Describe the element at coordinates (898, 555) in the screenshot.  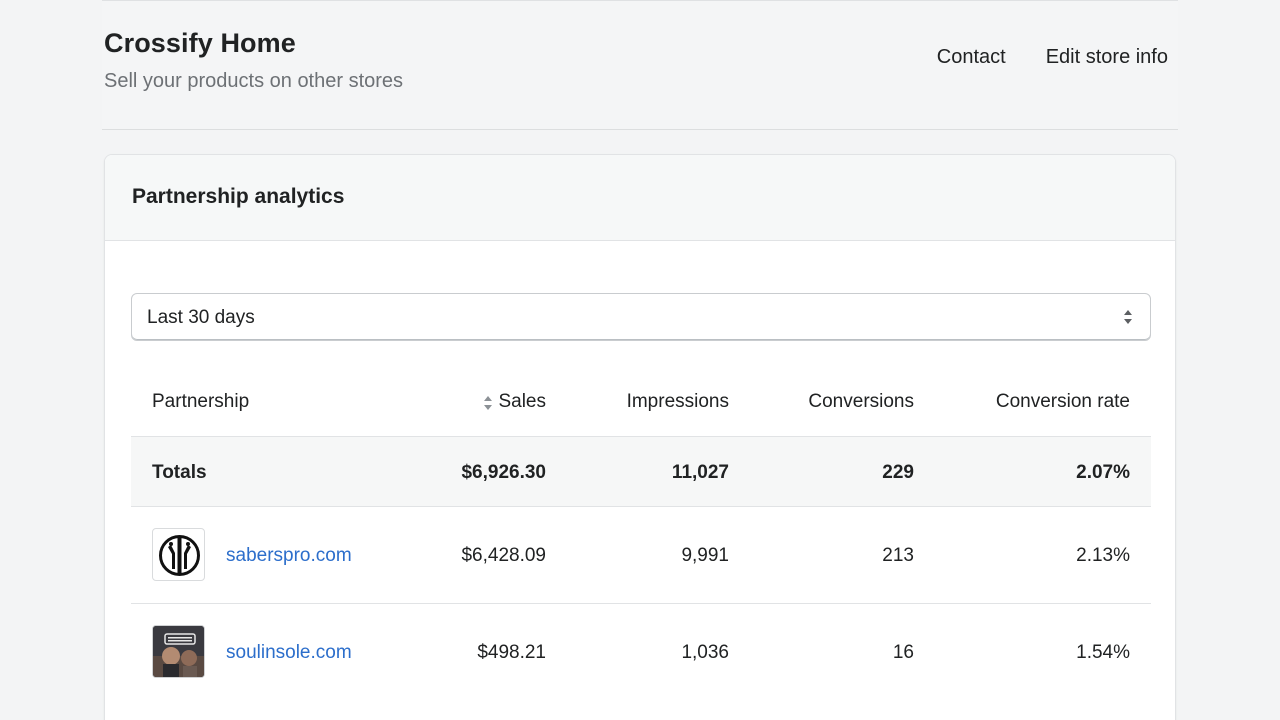
I see `row-conversions: 213` at that location.